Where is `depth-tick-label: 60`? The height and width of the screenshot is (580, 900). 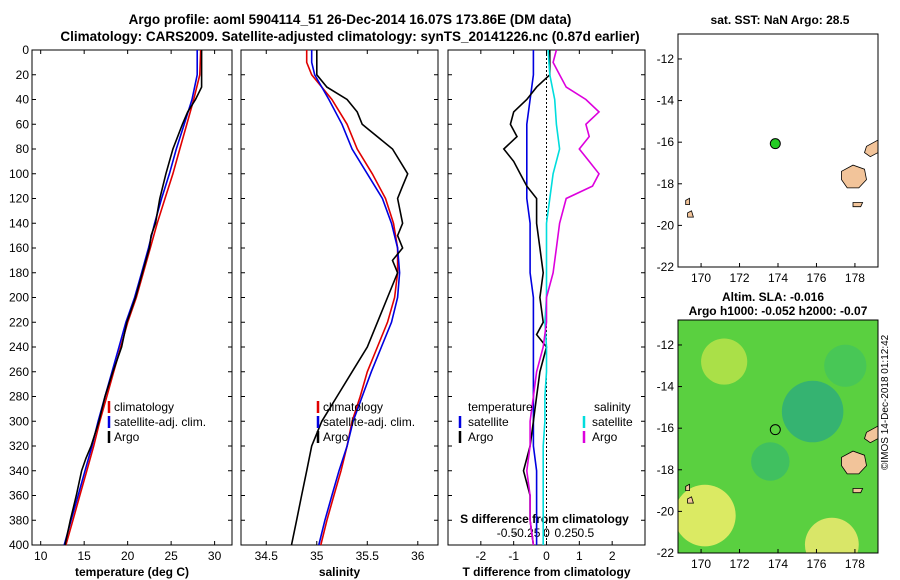
depth-tick-label: 60 is located at coordinates (23, 124).